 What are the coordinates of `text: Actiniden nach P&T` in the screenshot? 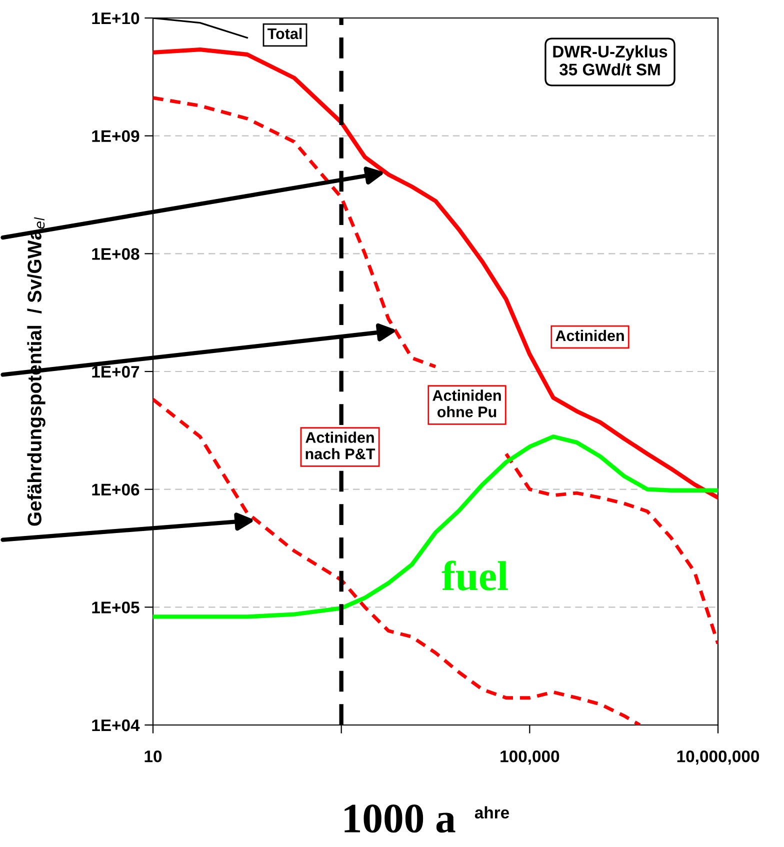 It's located at (341, 446).